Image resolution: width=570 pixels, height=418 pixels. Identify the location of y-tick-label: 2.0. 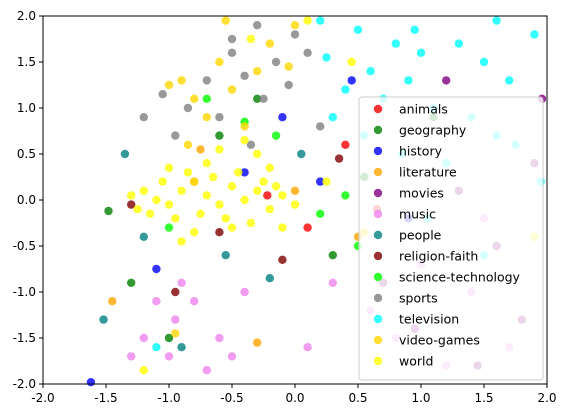
(26, 16).